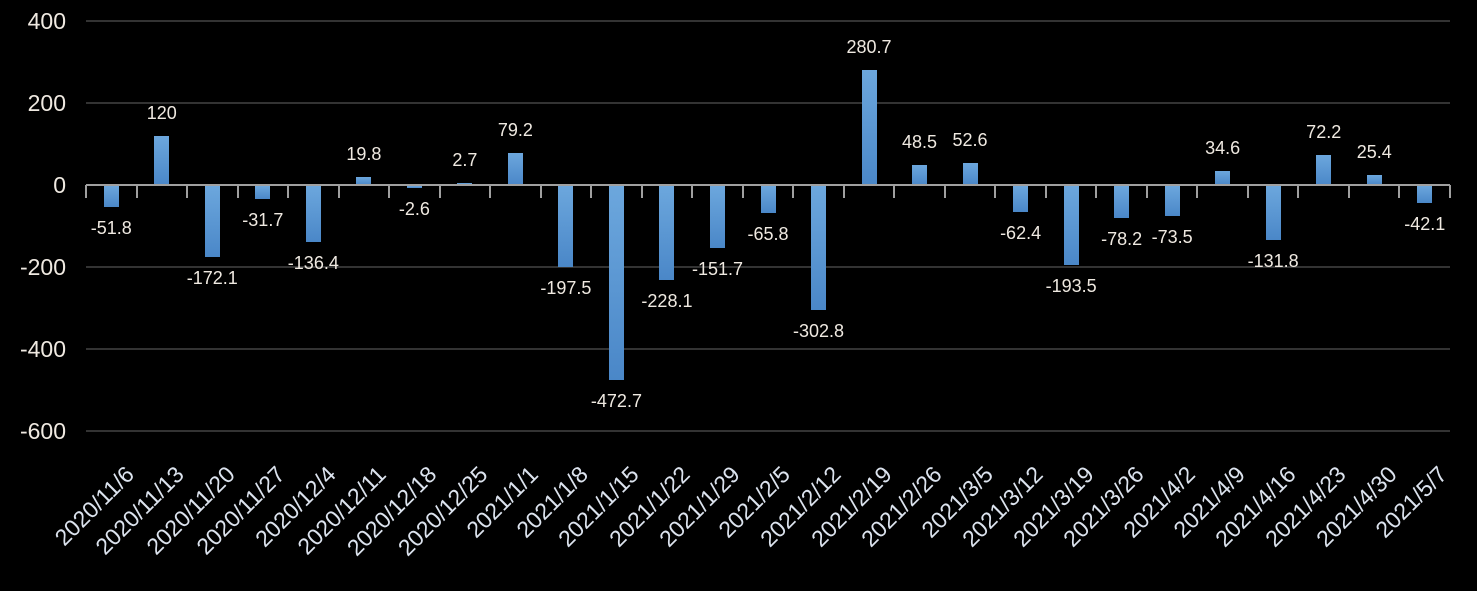 The width and height of the screenshot is (1477, 591). I want to click on bar-value-label: 48.5, so click(920, 142).